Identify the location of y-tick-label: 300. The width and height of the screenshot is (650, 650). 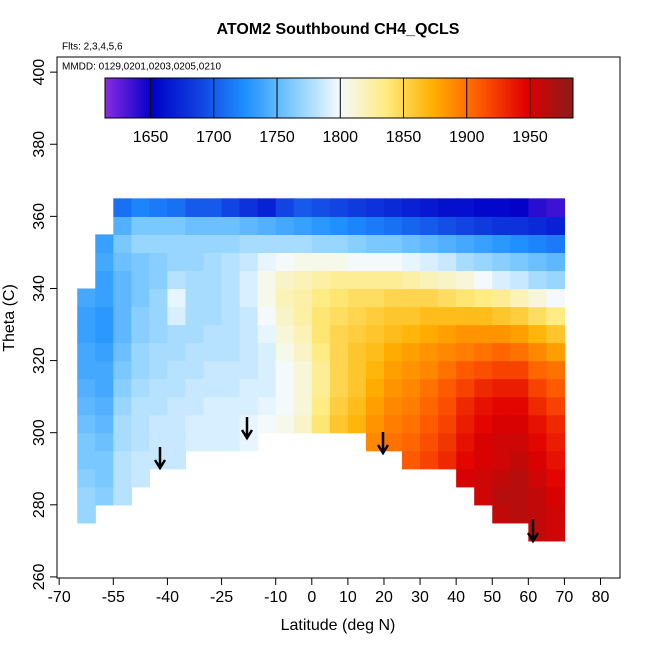
(39, 432).